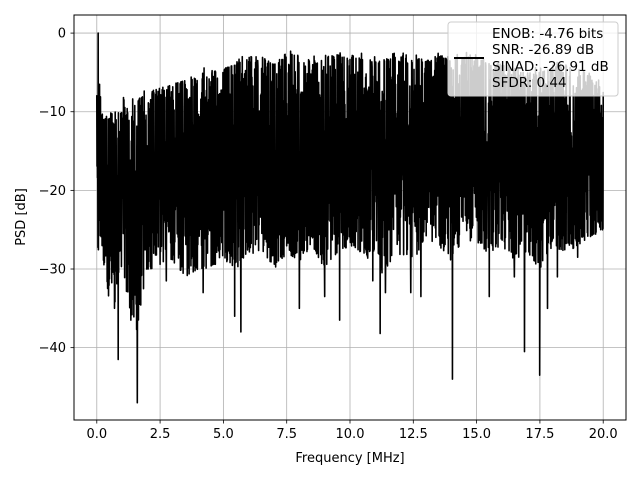 This screenshot has width=640, height=480. I want to click on x-axis: 0.0 2.5 5.0 7.5 10.0 12.5 15.0 17.5 20.0, so click(352, 431).